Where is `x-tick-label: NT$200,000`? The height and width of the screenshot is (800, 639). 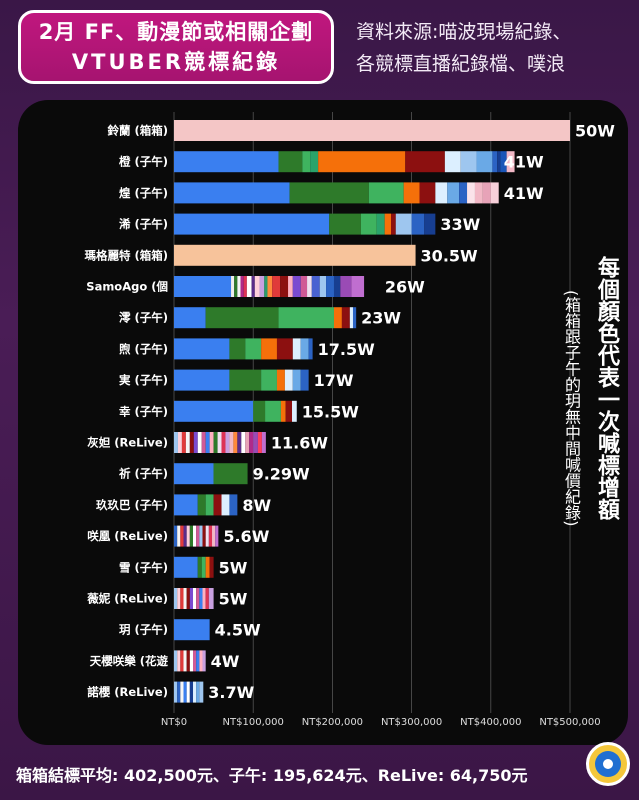
x-tick-label: NT$200,000 is located at coordinates (332, 722).